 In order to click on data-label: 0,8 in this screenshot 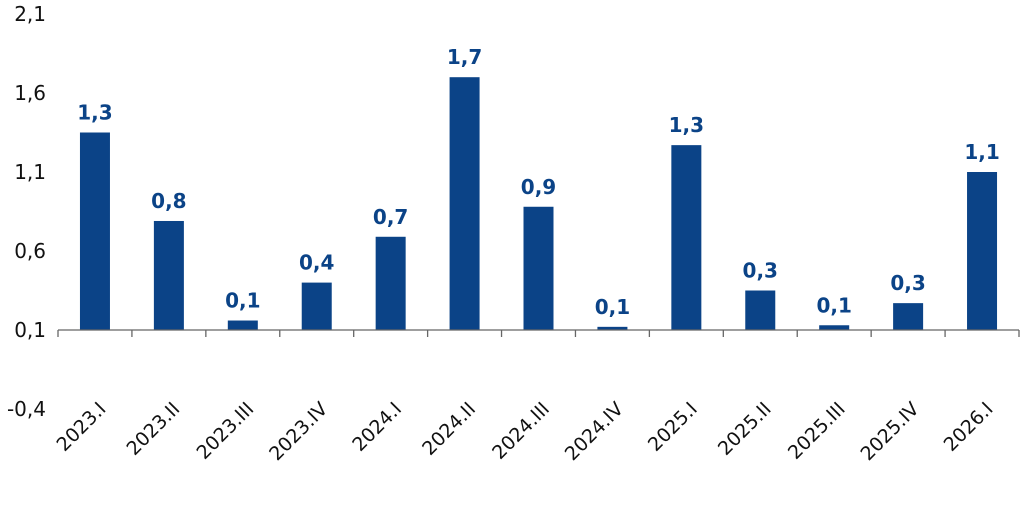, I will do `click(168, 201)`.